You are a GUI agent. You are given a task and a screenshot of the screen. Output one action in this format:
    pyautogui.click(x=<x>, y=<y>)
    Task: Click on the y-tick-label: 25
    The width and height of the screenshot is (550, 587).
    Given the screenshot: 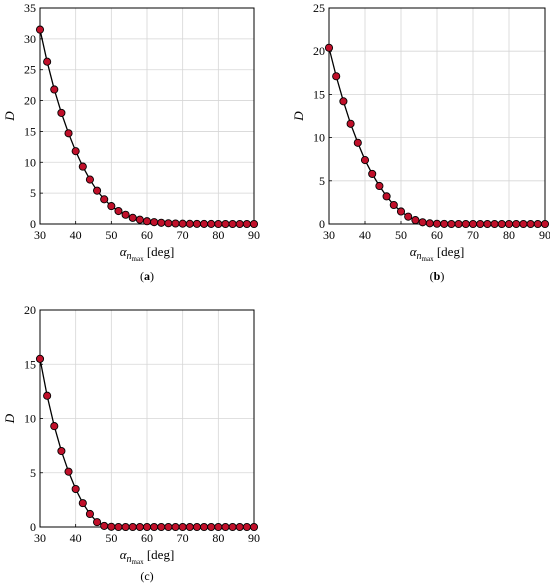 What is the action you would take?
    pyautogui.click(x=319, y=8)
    